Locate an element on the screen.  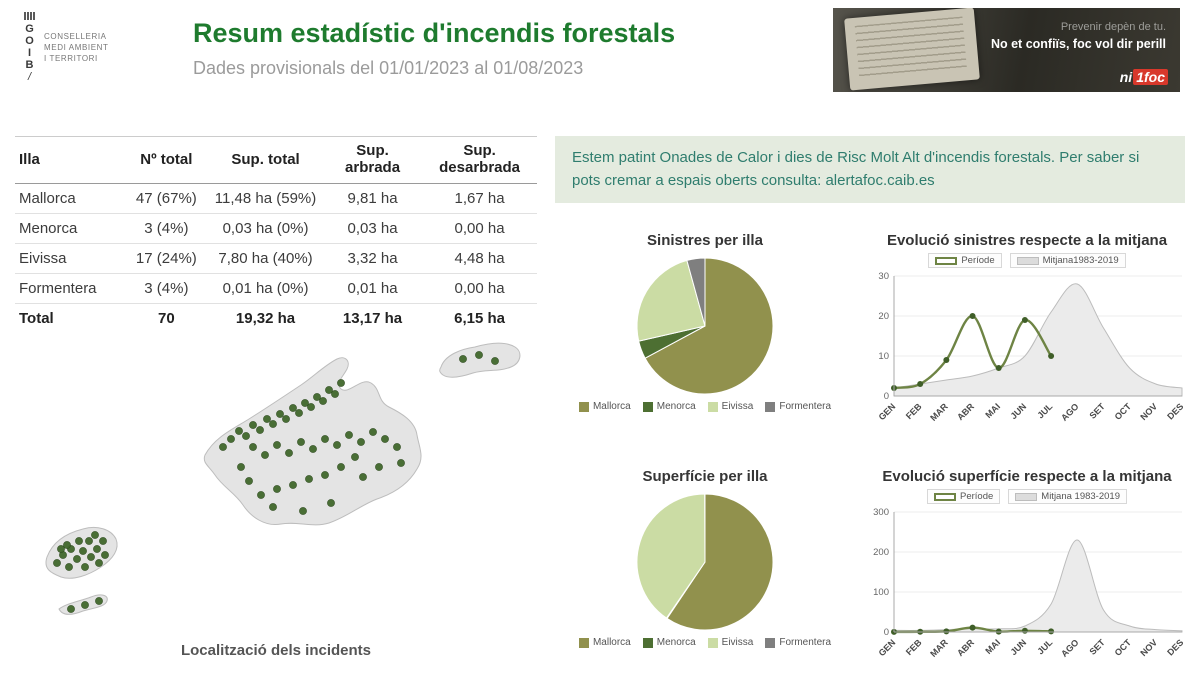
chart-title-superficie-pie: Superfície per illa is located at coordinates (705, 476).